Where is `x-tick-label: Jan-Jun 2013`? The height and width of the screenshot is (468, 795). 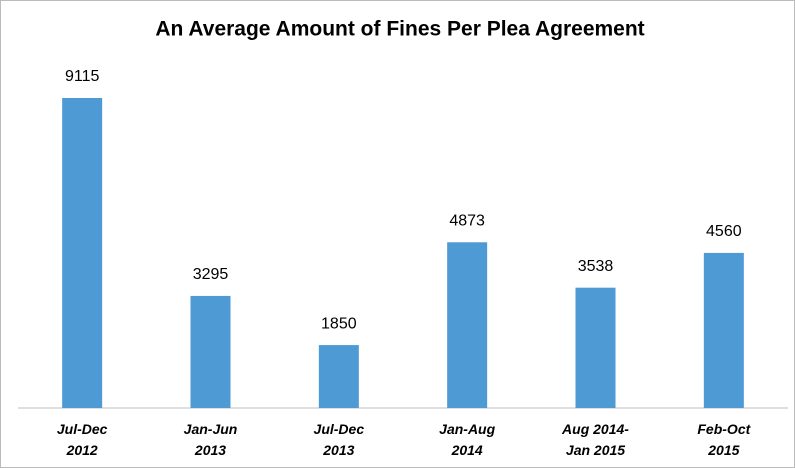
x-tick-label: Jan-Jun 2013 is located at coordinates (211, 439).